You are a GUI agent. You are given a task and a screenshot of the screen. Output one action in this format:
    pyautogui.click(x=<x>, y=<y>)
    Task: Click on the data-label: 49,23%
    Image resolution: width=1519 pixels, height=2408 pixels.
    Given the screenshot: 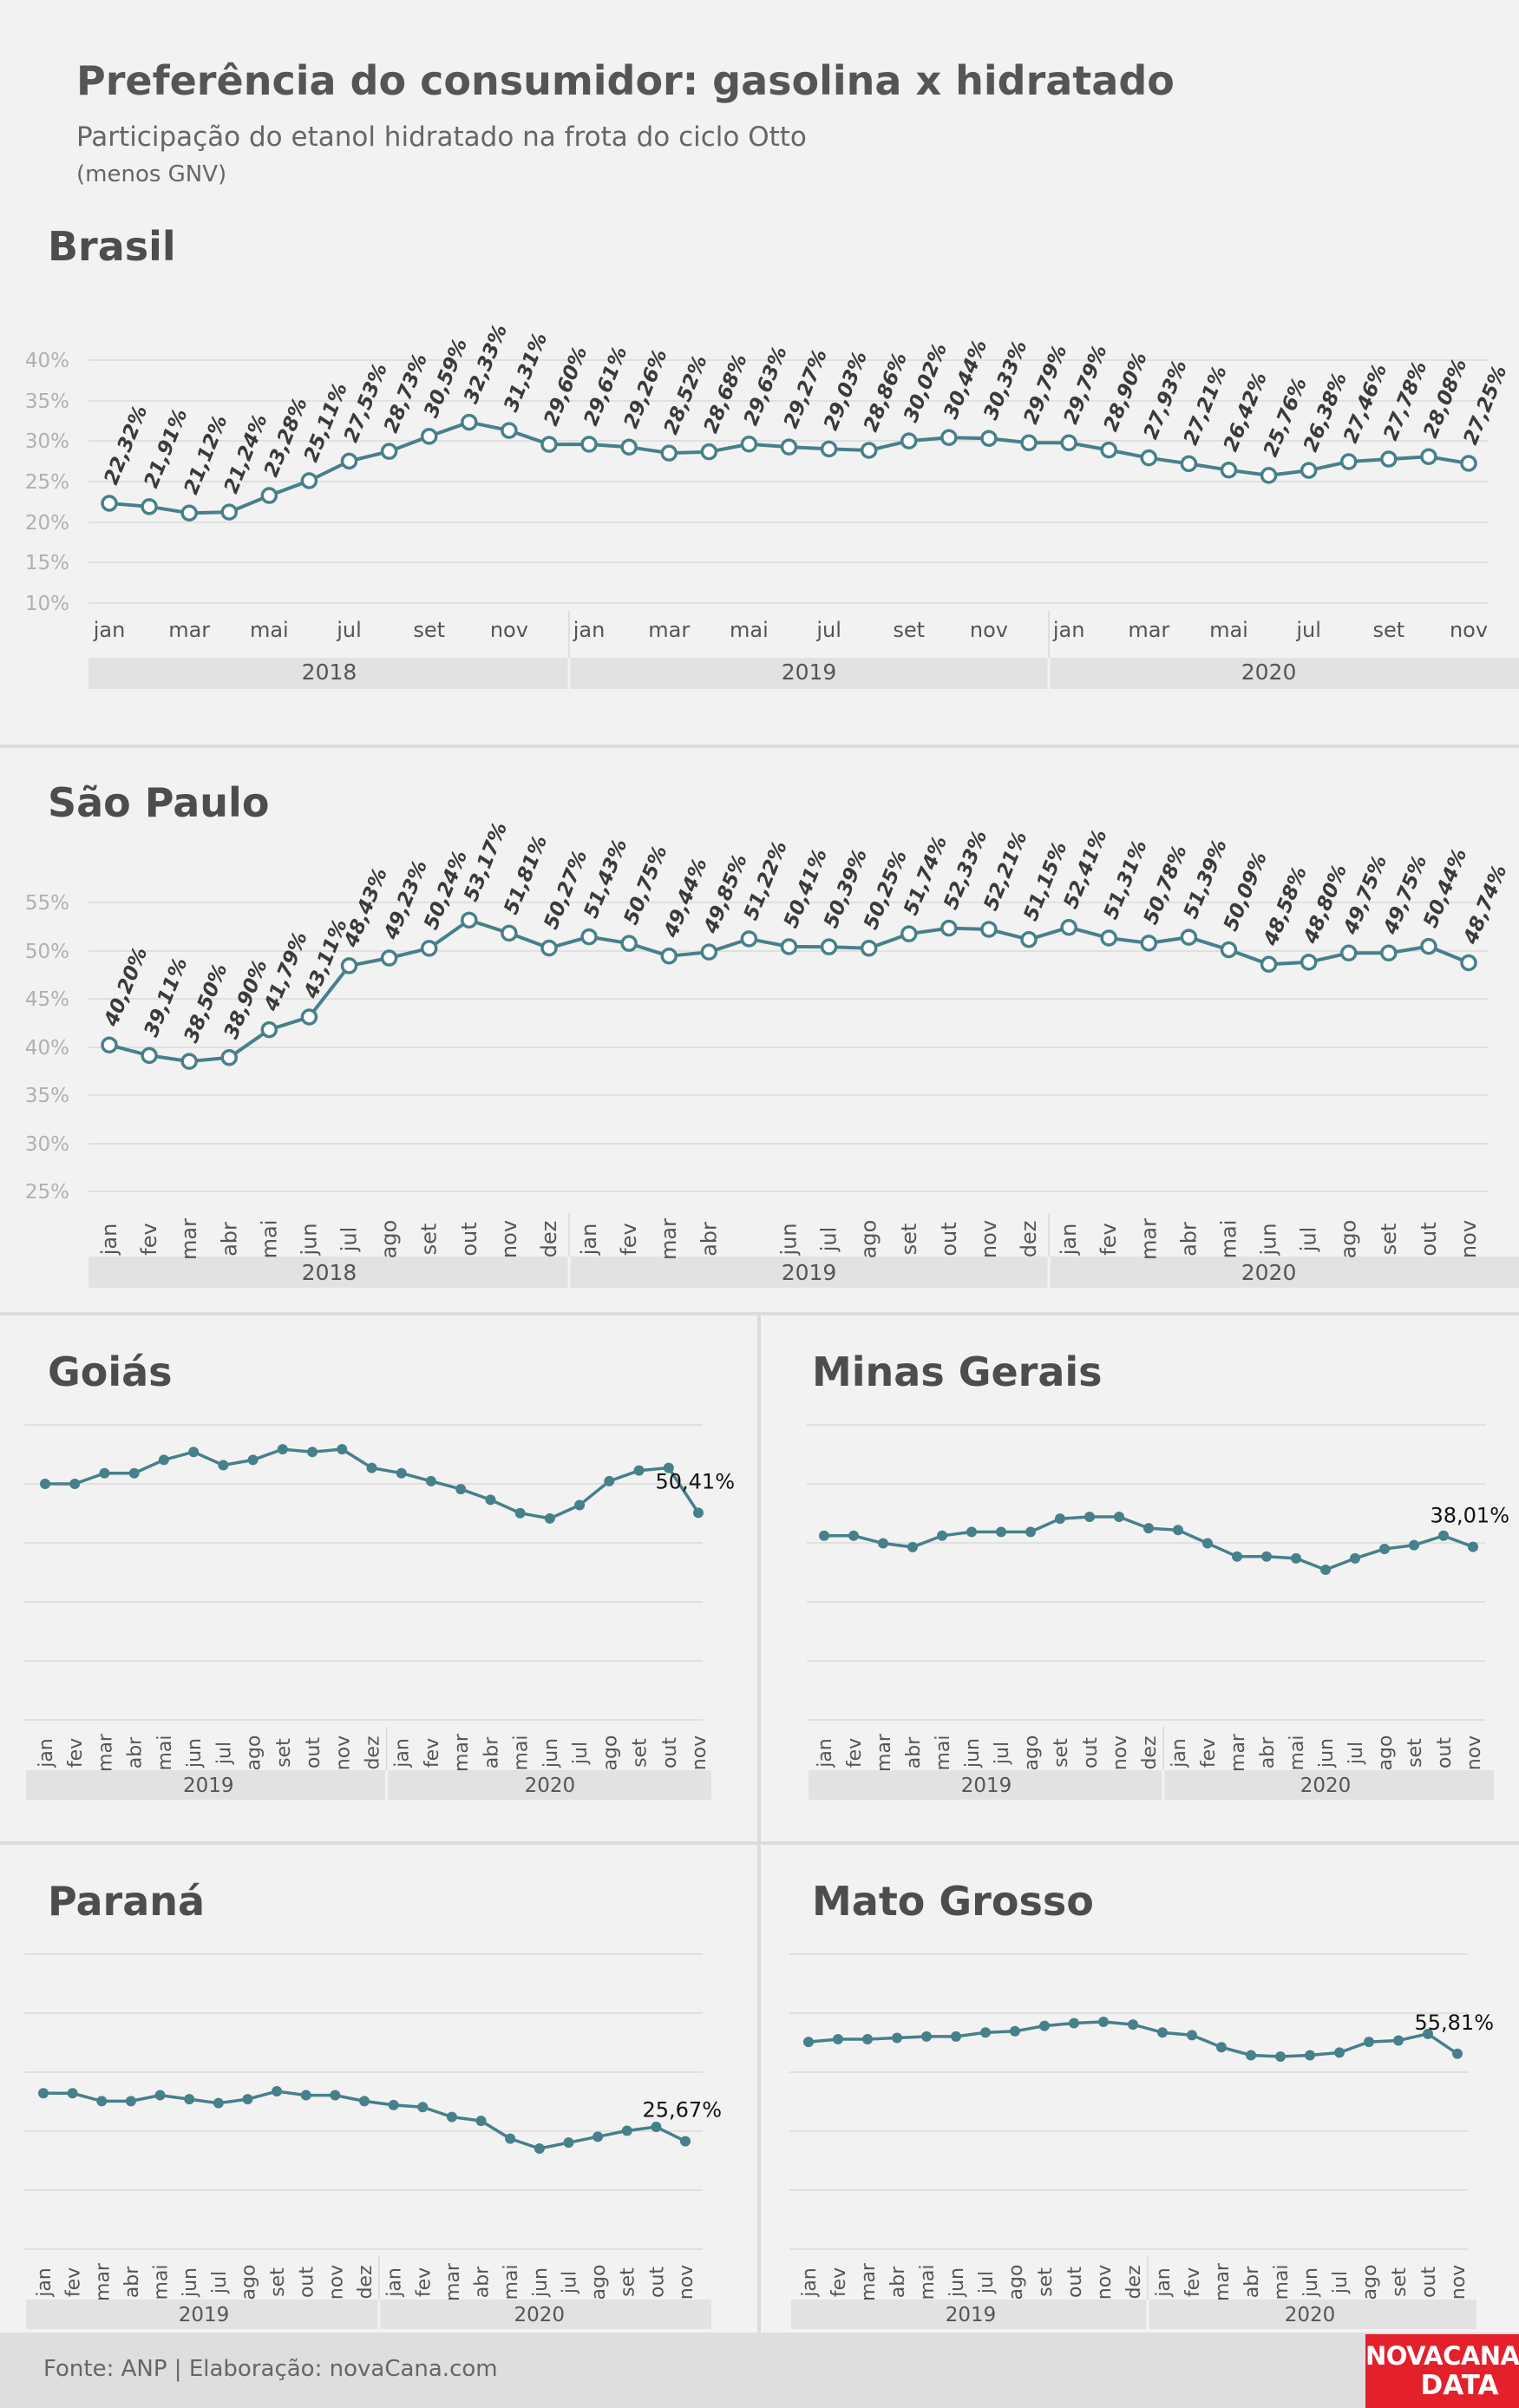 What is the action you would take?
    pyautogui.click(x=406, y=900)
    